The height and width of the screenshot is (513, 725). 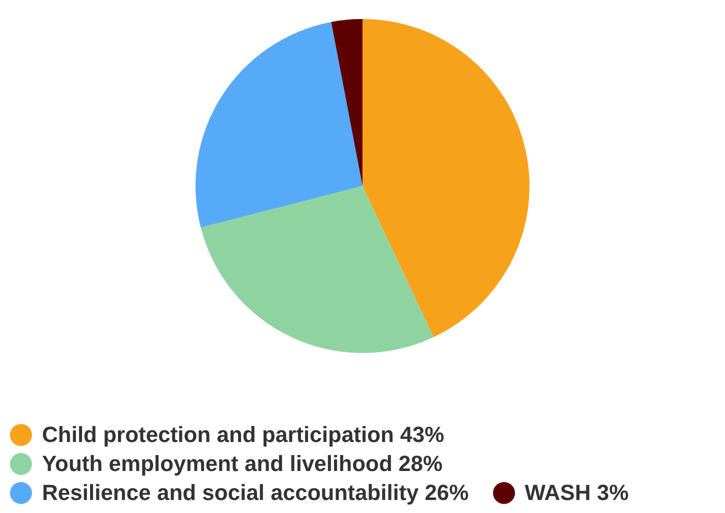 What do you see at coordinates (242, 464) in the screenshot?
I see `legend-label: Youth employment and livelihood 28%` at bounding box center [242, 464].